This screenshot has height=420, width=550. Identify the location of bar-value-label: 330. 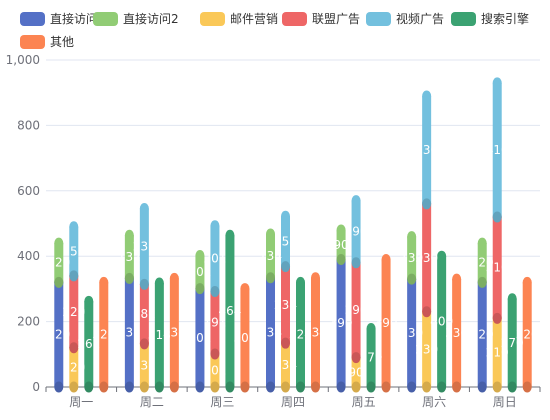
(411, 333).